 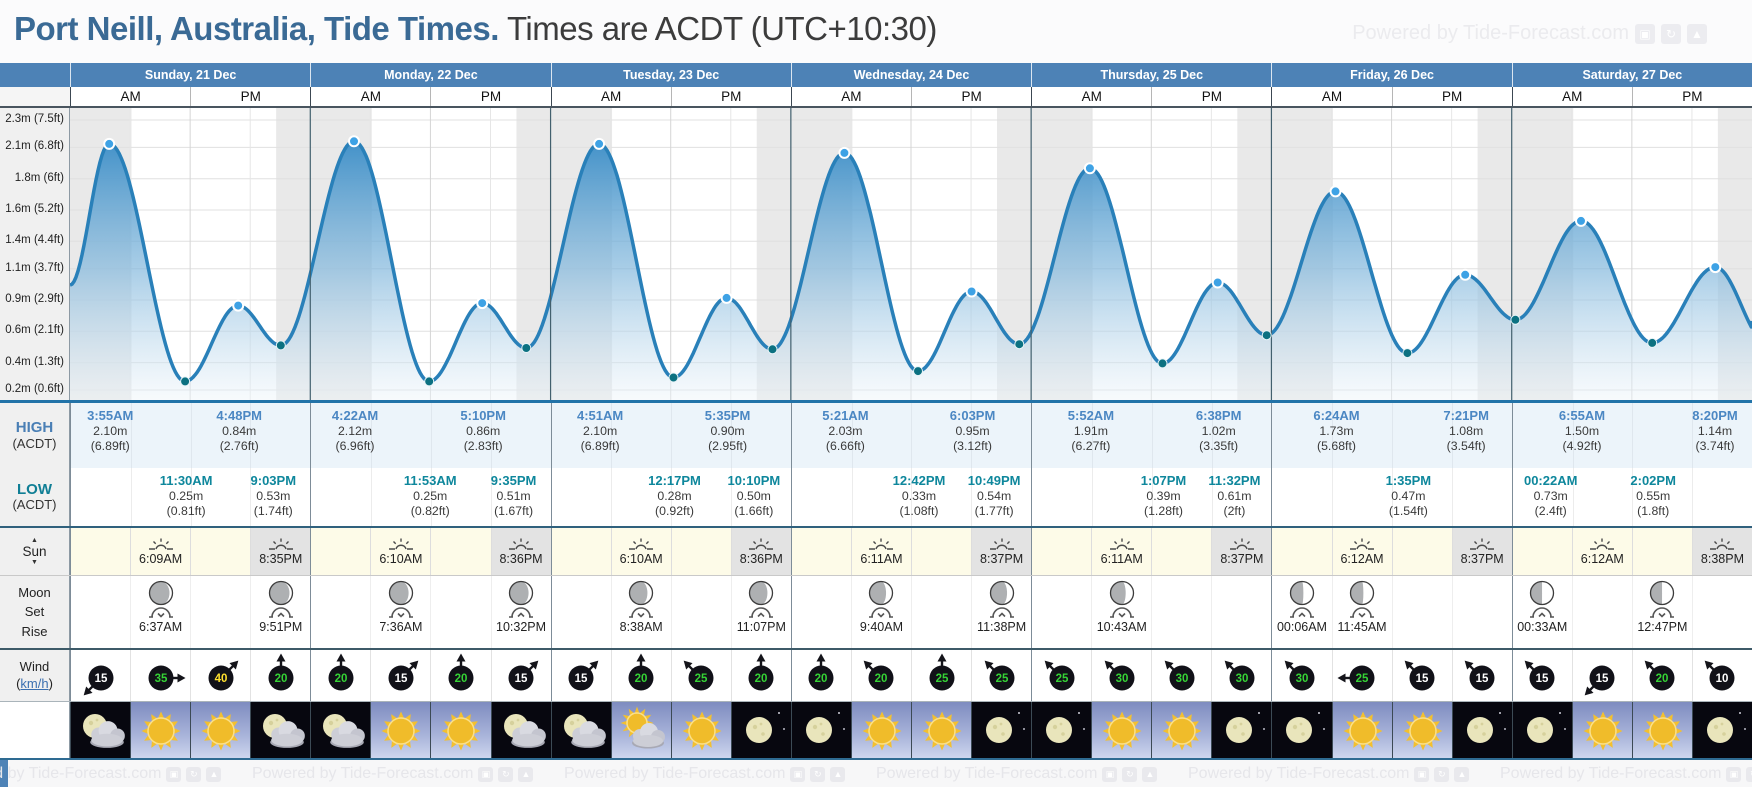 I want to click on tide-height-m: 0.61m, so click(x=1234, y=495).